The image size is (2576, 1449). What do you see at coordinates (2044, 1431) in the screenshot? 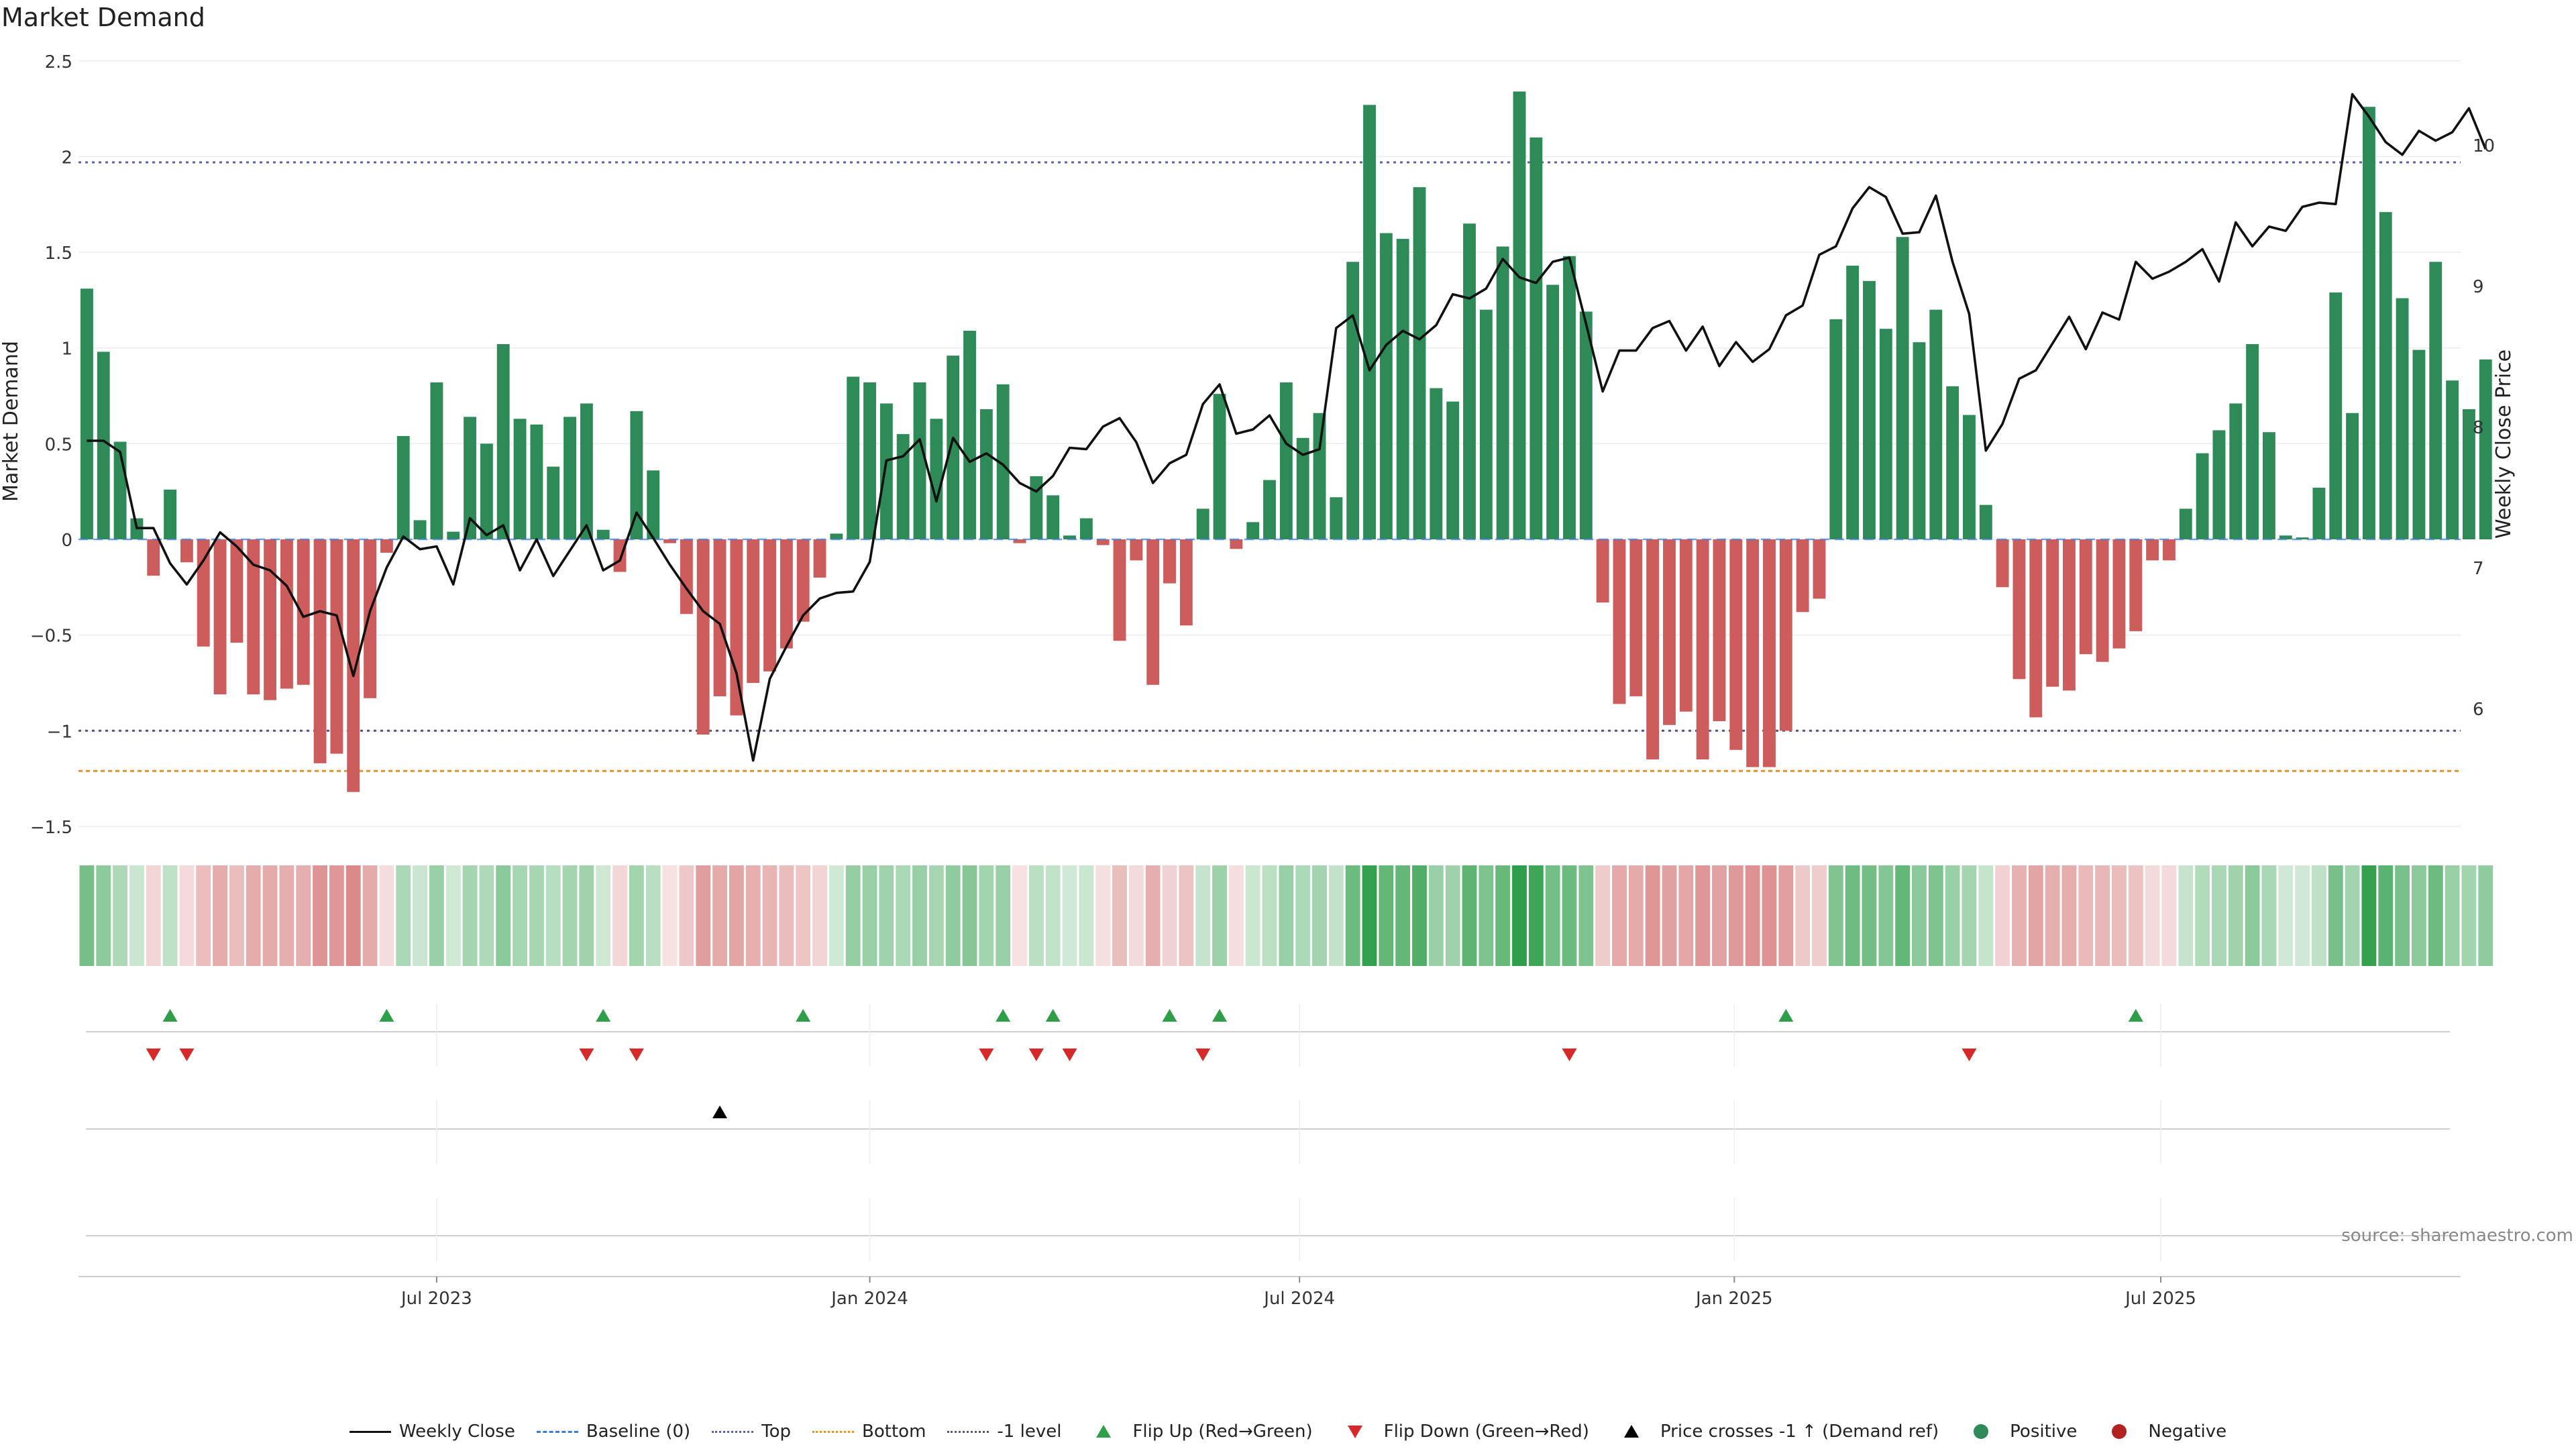
I see `legend-label: Positive` at bounding box center [2044, 1431].